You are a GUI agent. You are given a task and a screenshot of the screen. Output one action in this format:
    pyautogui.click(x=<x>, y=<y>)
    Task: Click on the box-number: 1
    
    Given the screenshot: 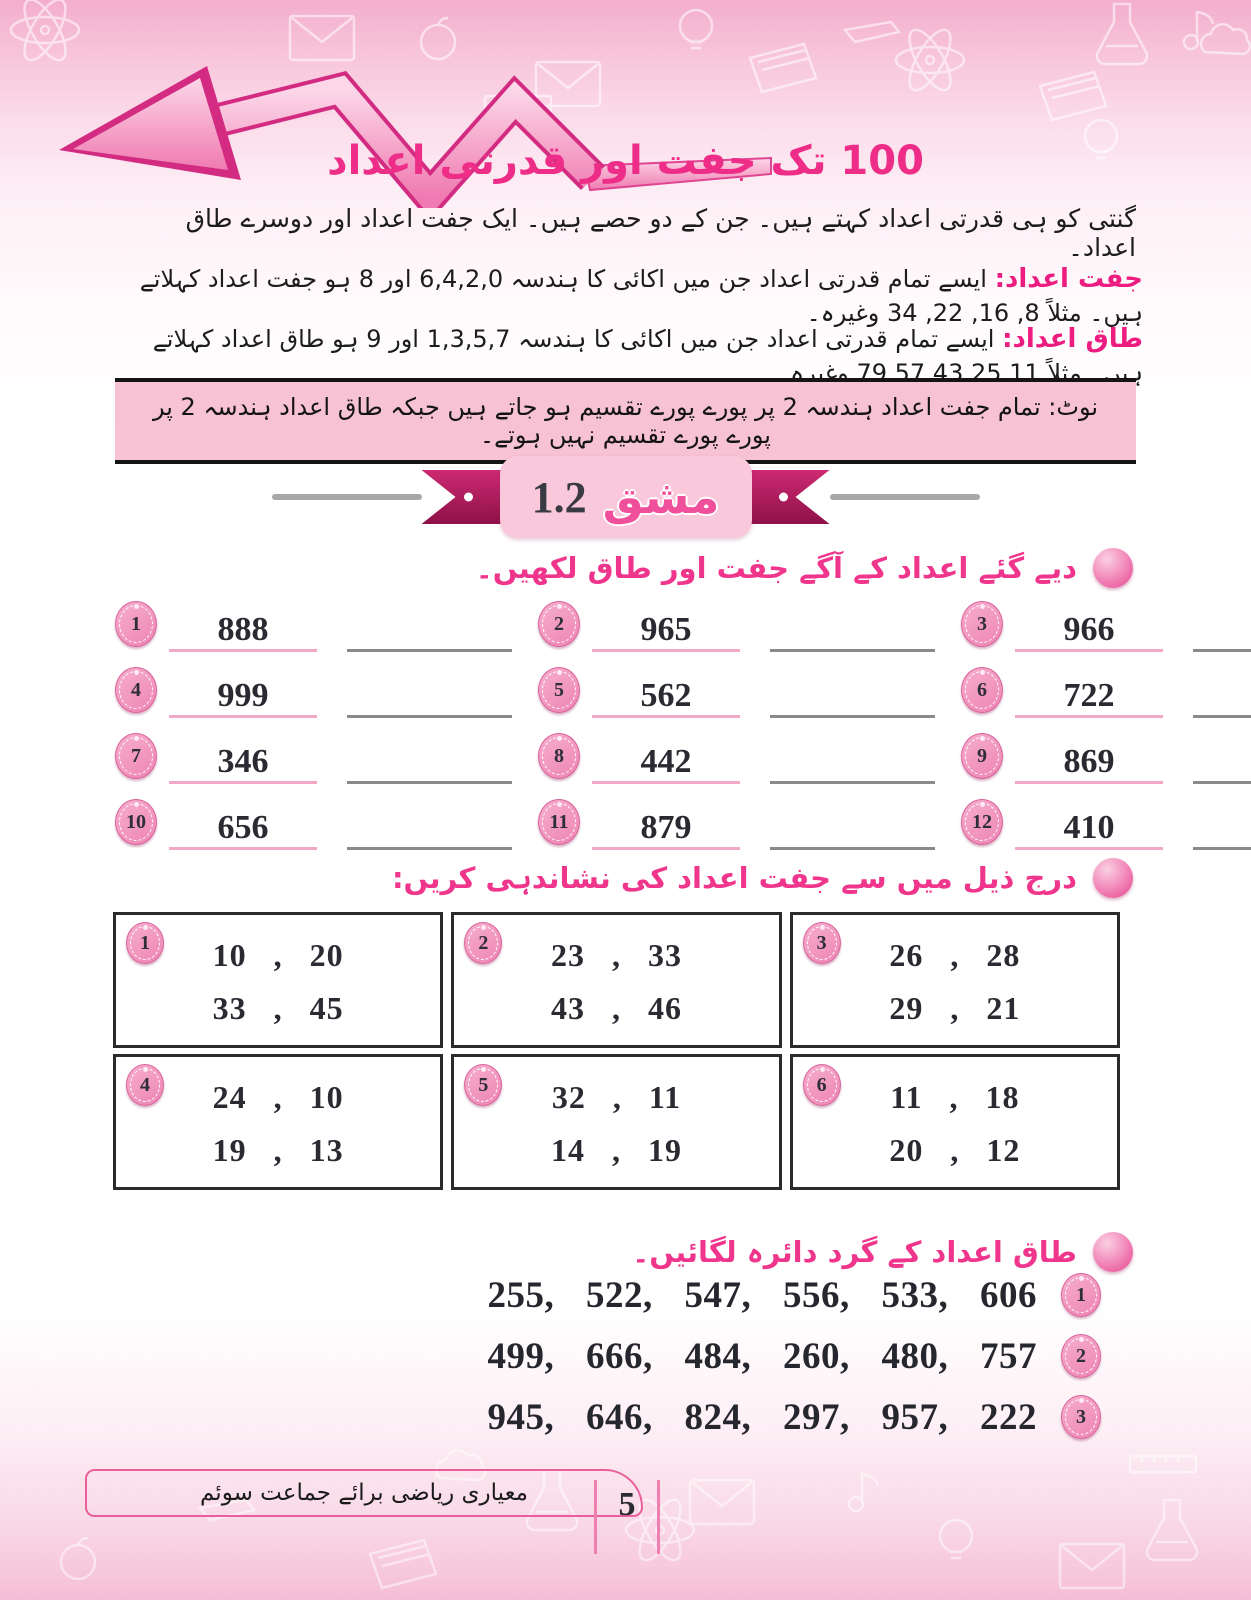 What is the action you would take?
    pyautogui.click(x=145, y=942)
    